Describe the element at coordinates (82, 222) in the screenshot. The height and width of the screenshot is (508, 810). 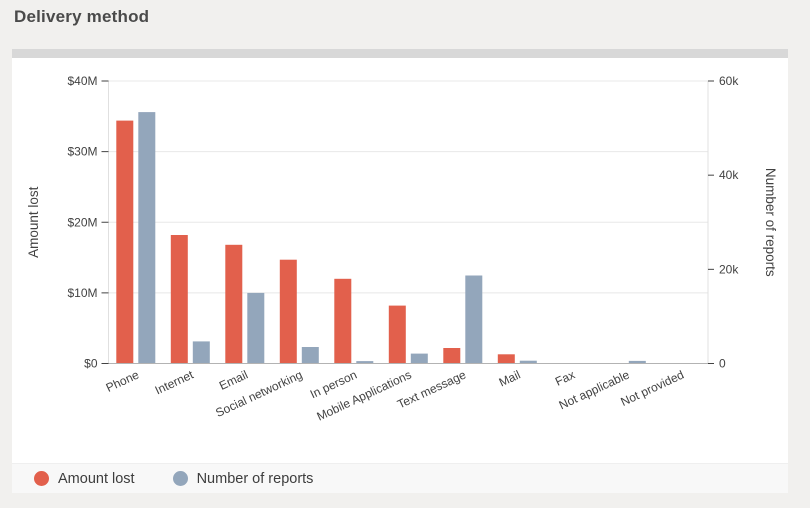
I see `left-tick-label-20m: $20M` at that location.